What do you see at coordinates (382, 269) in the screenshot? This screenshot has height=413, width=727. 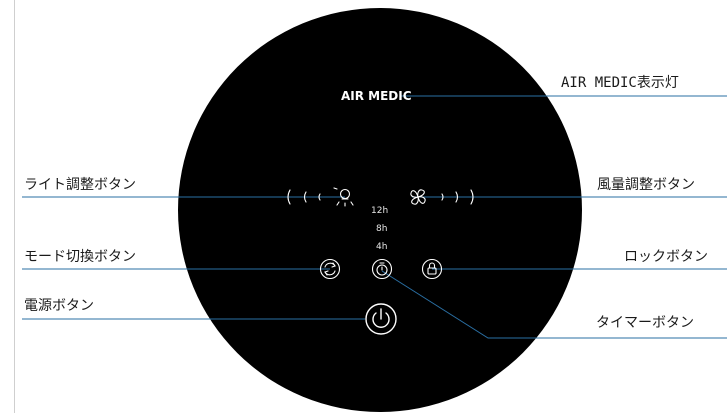 I see `timer-icon` at bounding box center [382, 269].